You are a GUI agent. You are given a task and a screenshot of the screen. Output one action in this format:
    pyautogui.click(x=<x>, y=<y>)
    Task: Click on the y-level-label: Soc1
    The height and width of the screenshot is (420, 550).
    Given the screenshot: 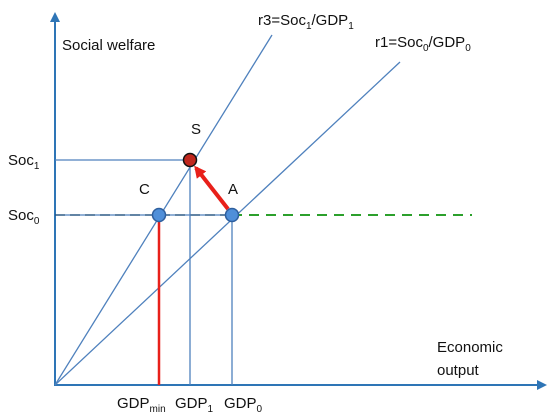 What is the action you would take?
    pyautogui.click(x=24, y=162)
    